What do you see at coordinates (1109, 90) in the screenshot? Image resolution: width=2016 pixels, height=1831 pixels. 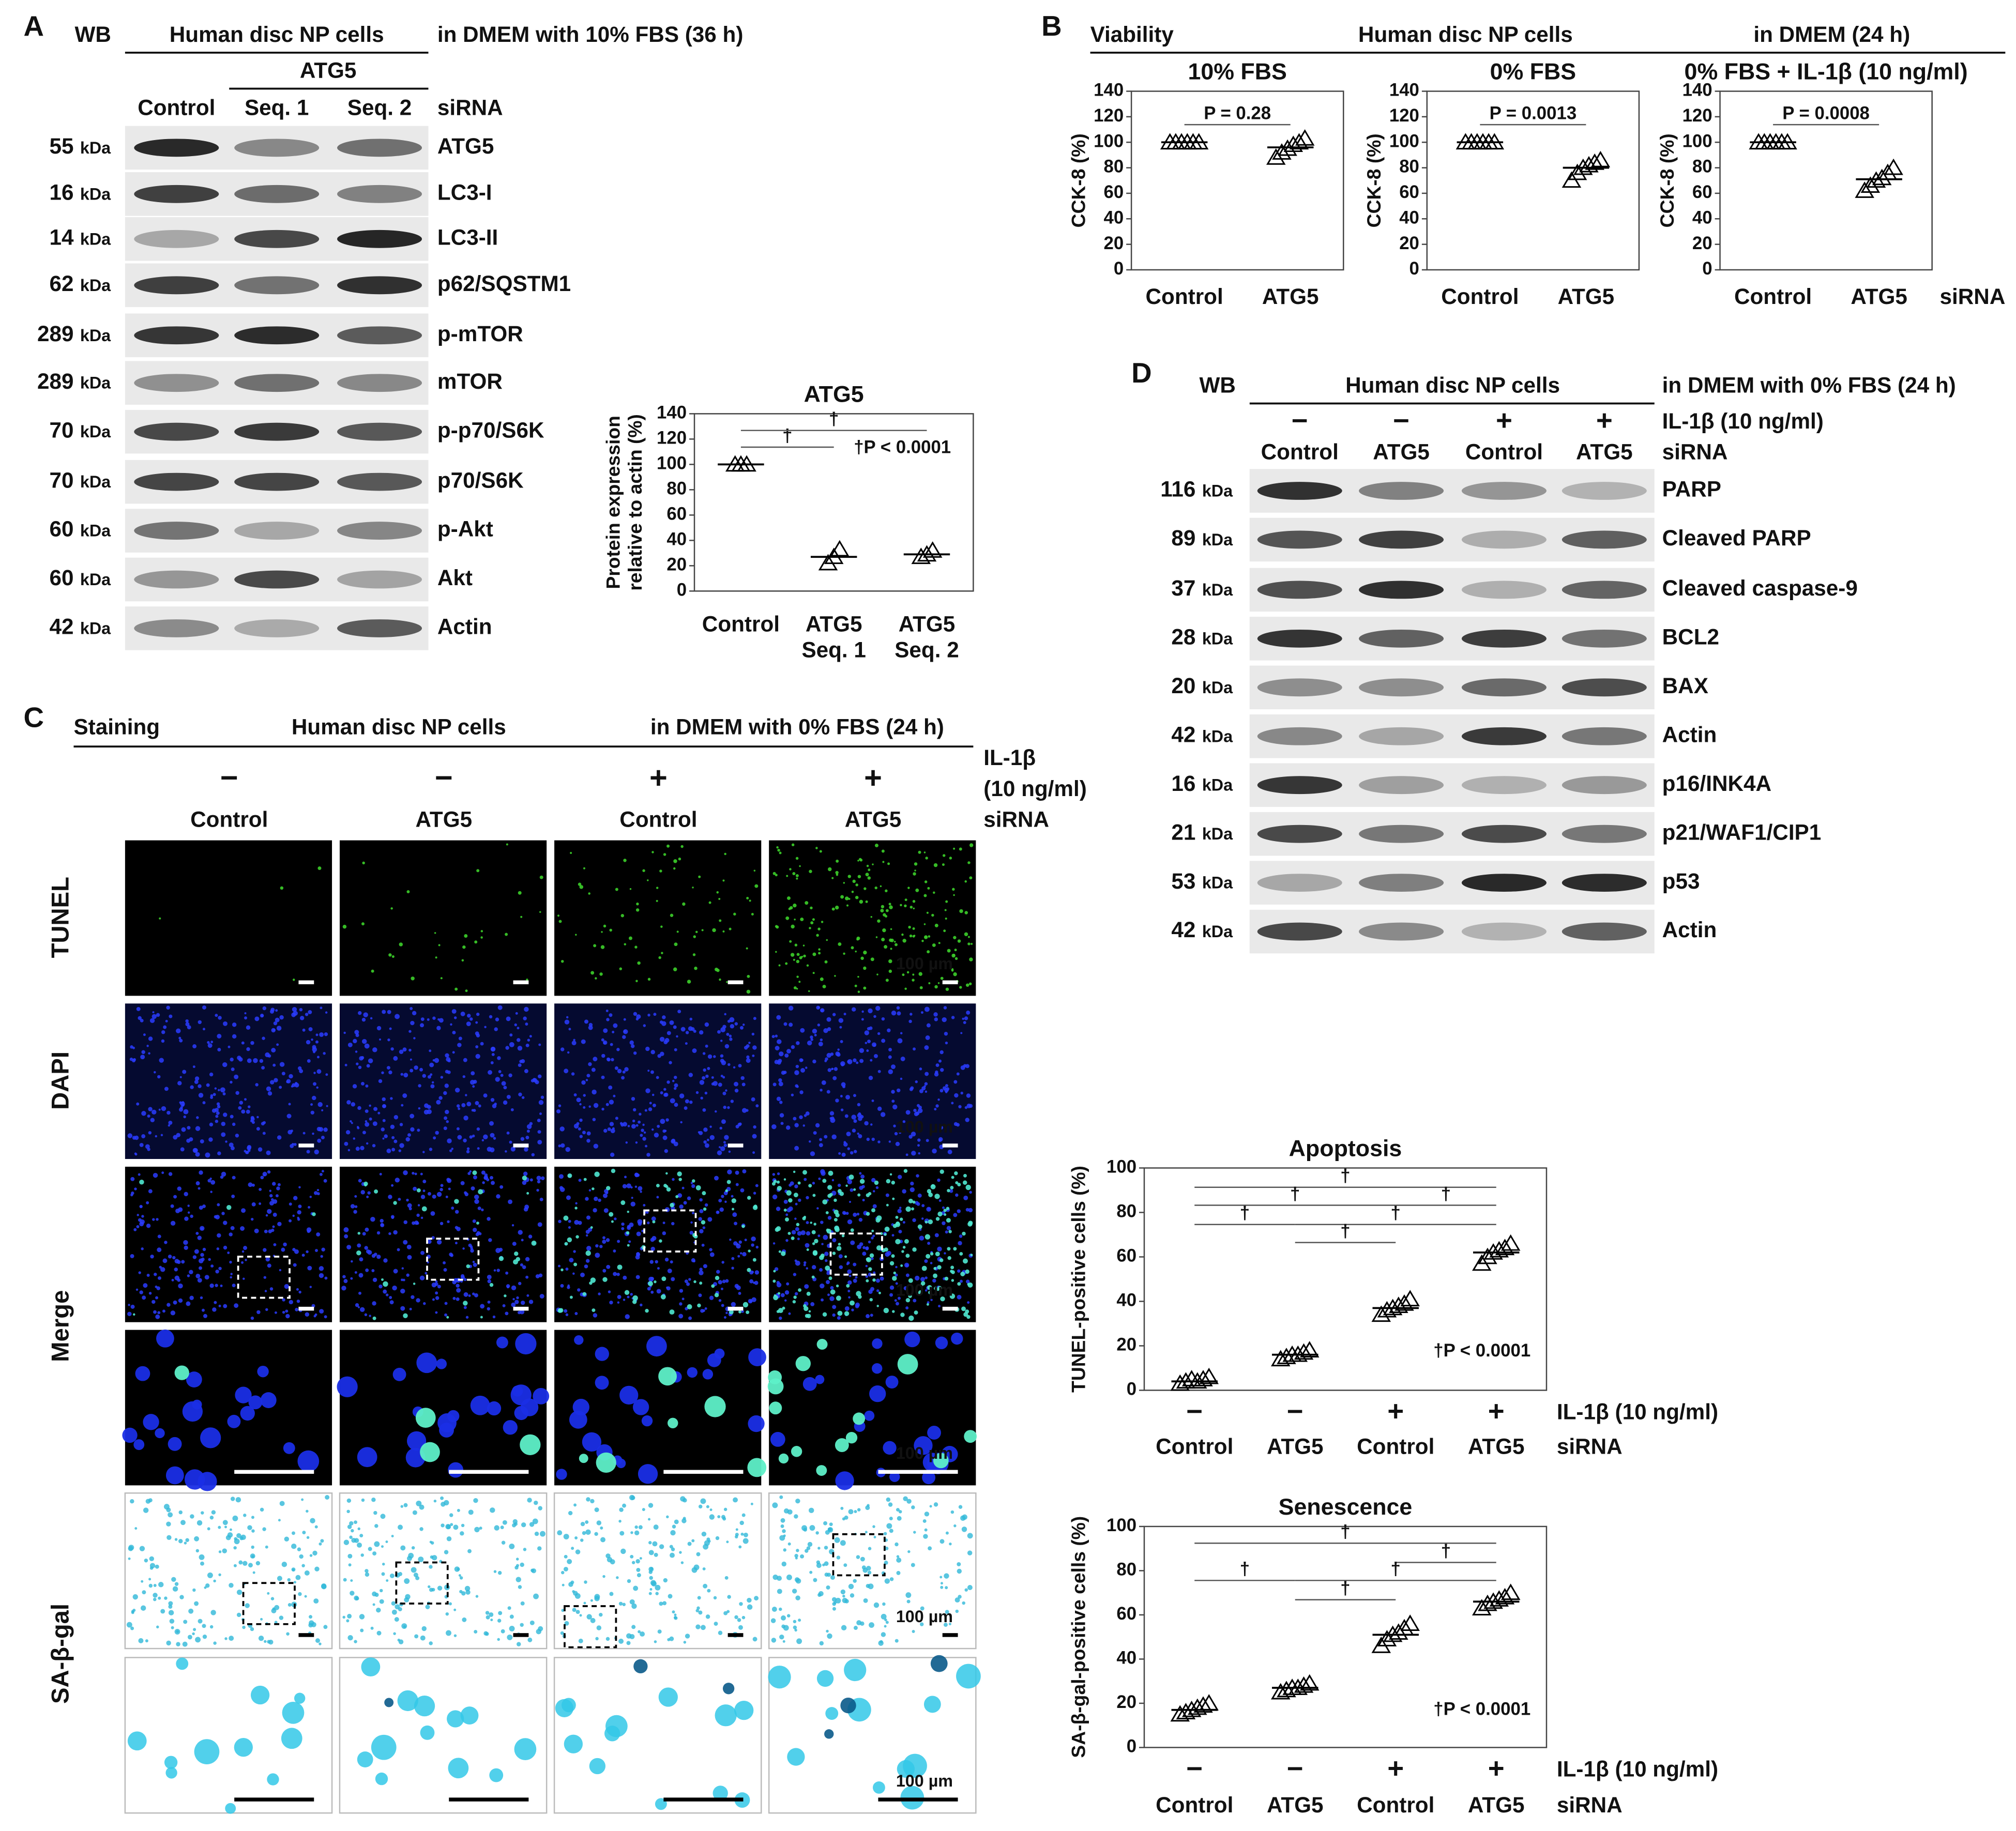 I see `y-tick-label: 140` at bounding box center [1109, 90].